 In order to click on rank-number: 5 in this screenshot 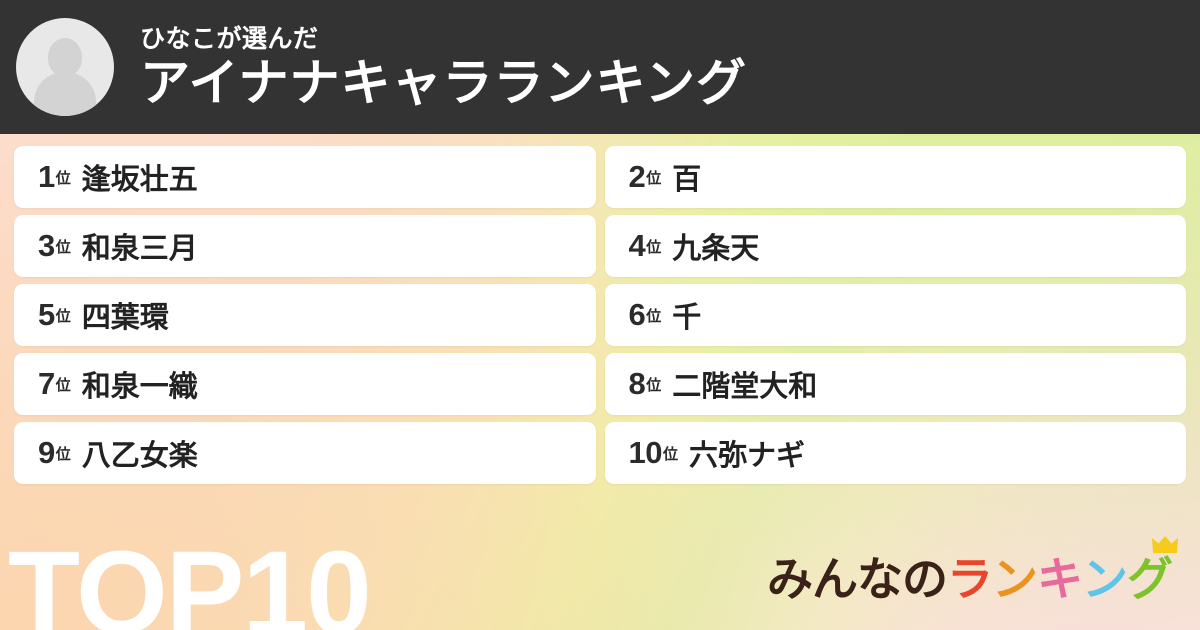, I will do `click(46, 314)`.